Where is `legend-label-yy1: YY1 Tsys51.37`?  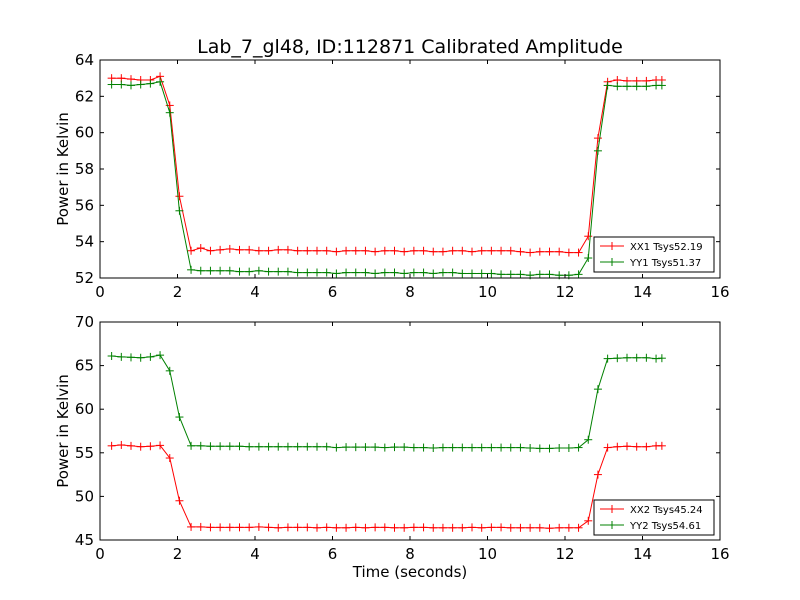 legend-label-yy1: YY1 Tsys51.37 is located at coordinates (665, 263).